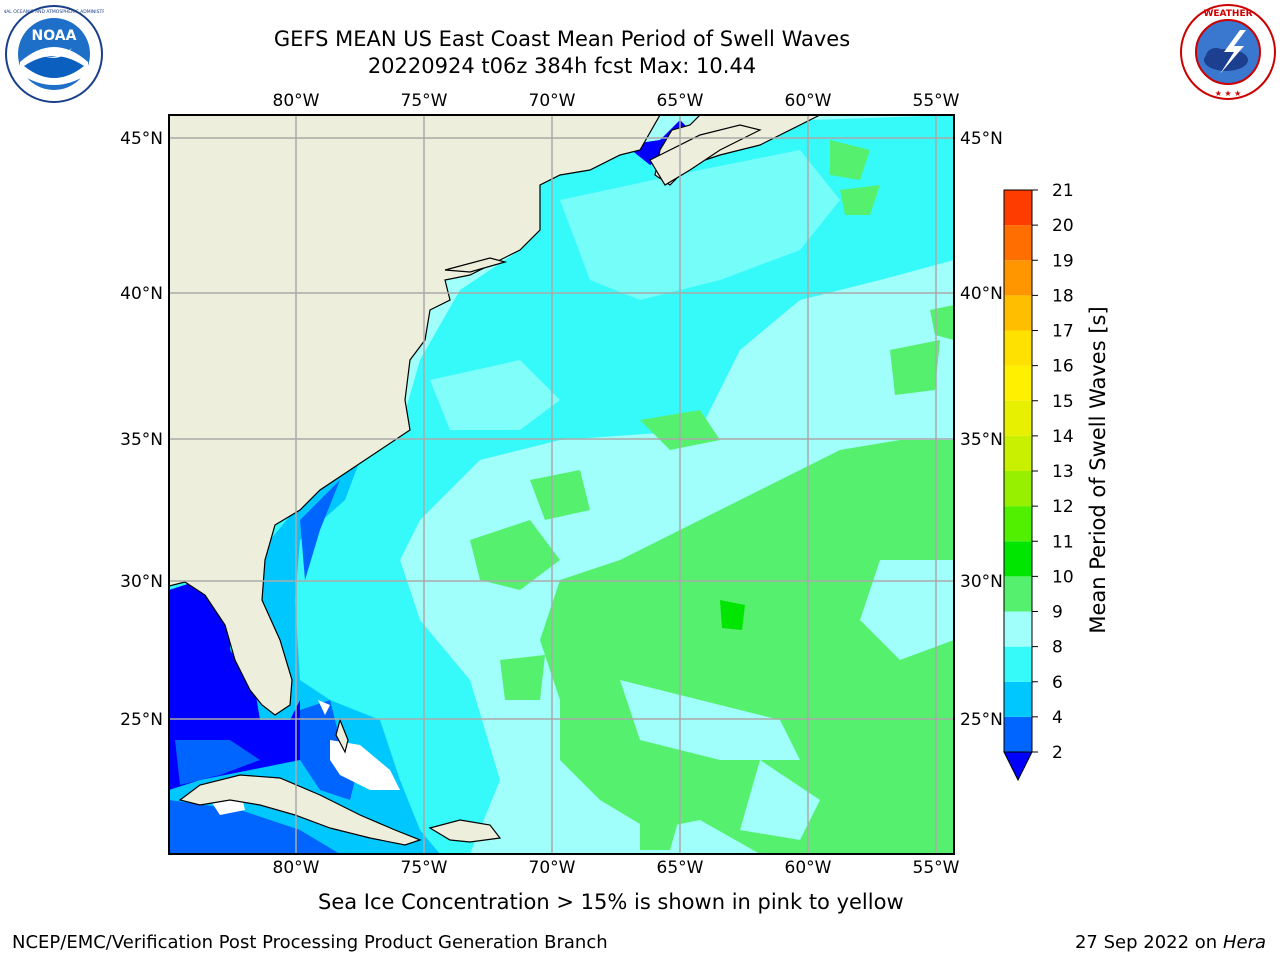 The width and height of the screenshot is (1280, 960). Describe the element at coordinates (1057, 718) in the screenshot. I see `colorbar-tick-label: 4` at that location.